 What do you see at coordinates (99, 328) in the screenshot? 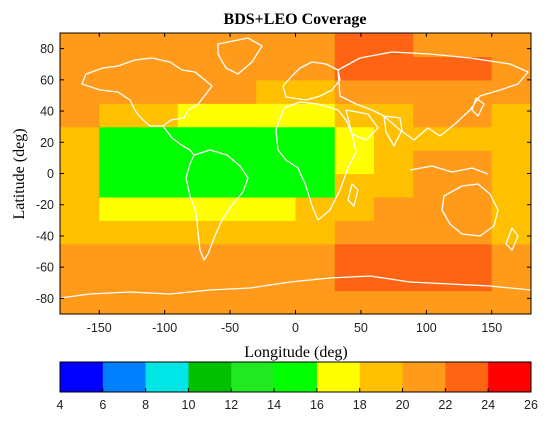
I see `x-tick-label: -150` at bounding box center [99, 328].